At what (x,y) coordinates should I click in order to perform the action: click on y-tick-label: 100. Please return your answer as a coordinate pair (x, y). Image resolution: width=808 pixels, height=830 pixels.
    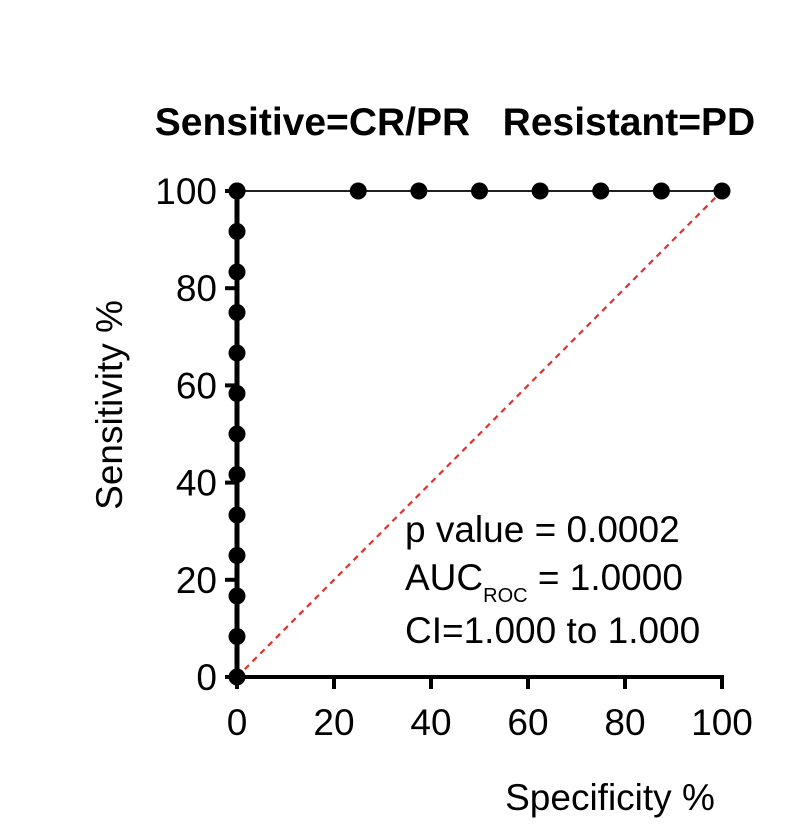
    Looking at the image, I should click on (186, 191).